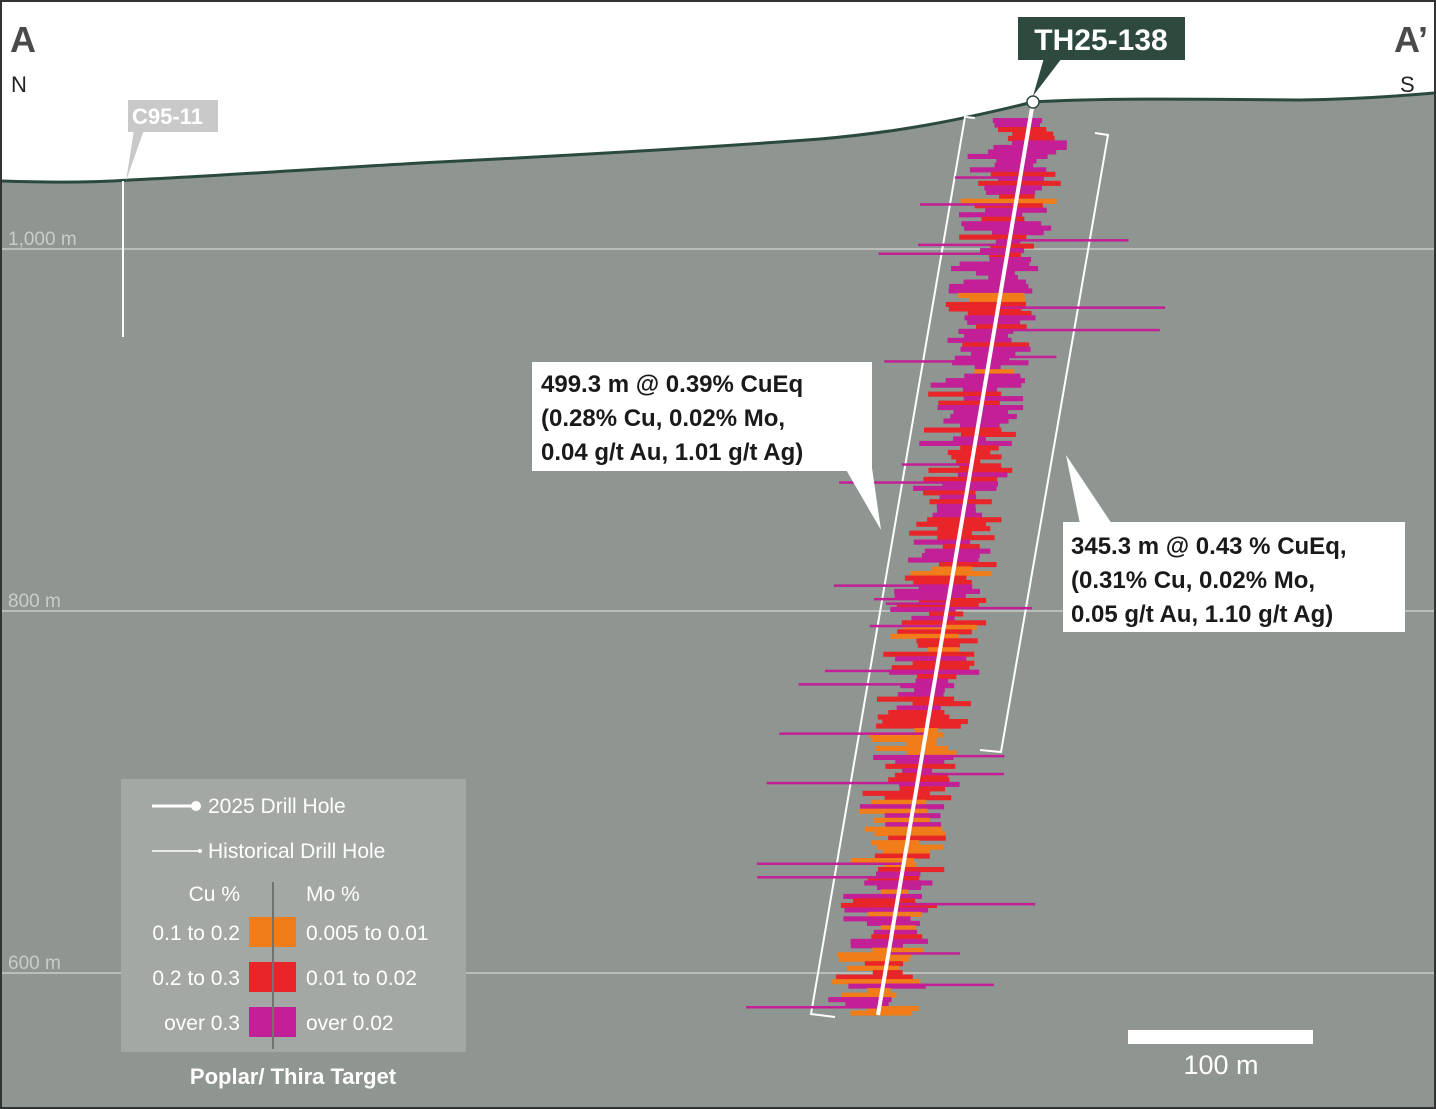 This screenshot has width=1436, height=1109. What do you see at coordinates (1033, 102) in the screenshot?
I see `collar-marker` at bounding box center [1033, 102].